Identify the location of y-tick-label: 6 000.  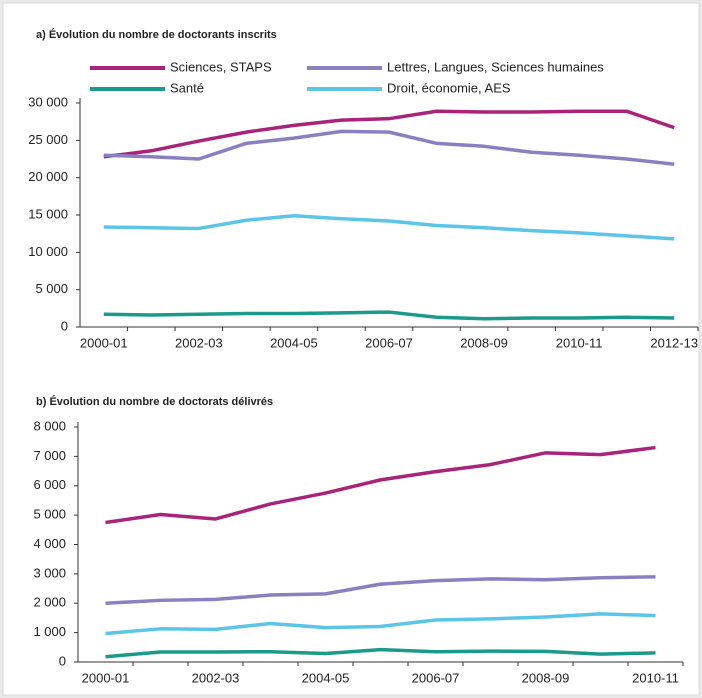
(49, 484).